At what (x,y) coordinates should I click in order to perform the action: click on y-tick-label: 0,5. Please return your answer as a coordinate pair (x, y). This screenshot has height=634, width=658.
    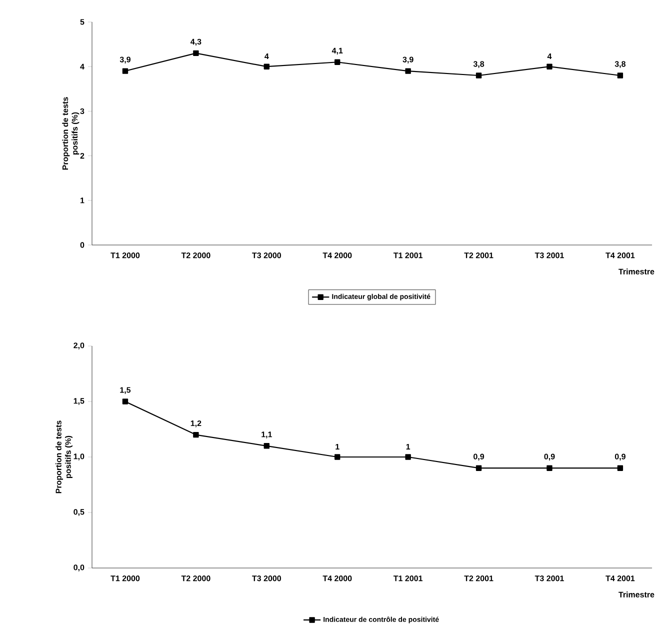
    Looking at the image, I should click on (79, 512).